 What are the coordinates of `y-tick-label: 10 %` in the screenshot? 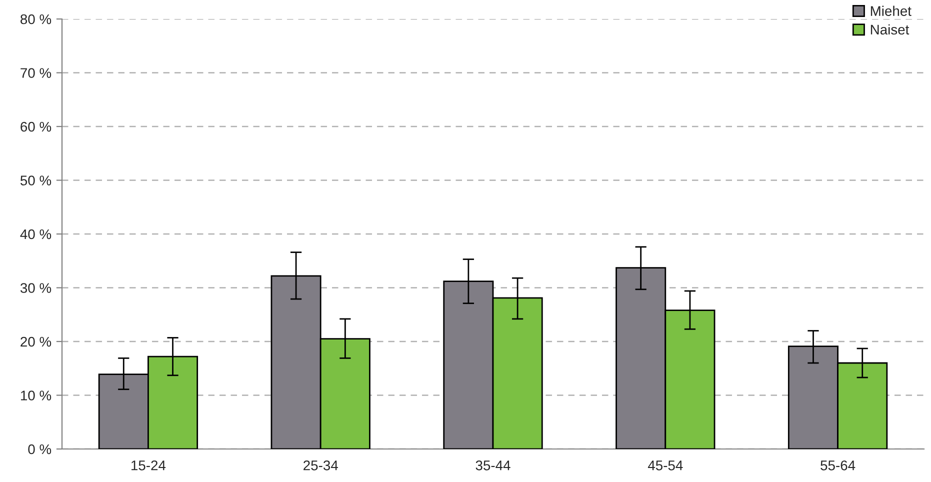 It's located at (36, 395).